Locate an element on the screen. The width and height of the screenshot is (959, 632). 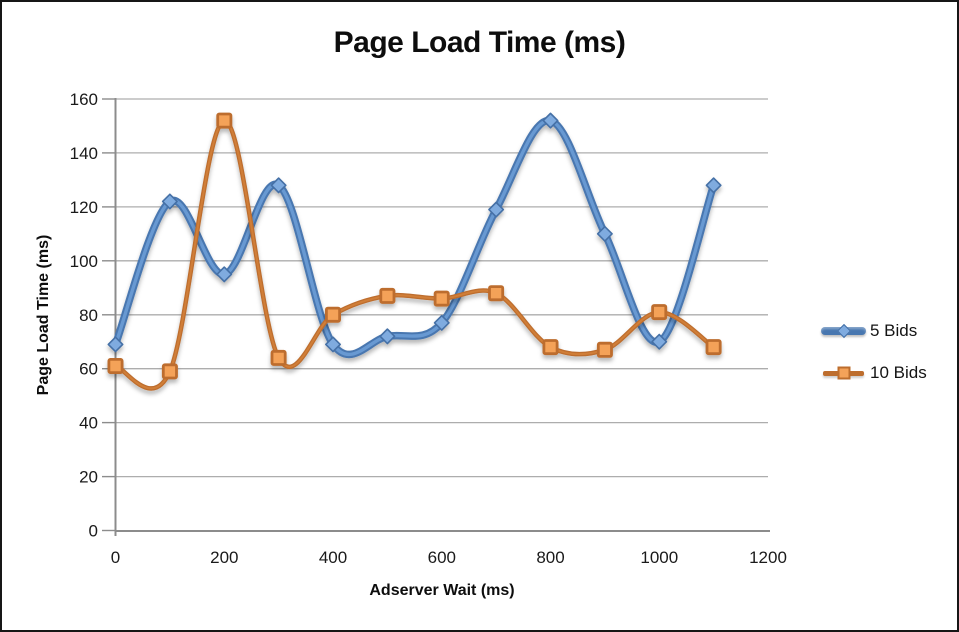
x-axis-title: Adserver Wait (ms) is located at coordinates (442, 590).